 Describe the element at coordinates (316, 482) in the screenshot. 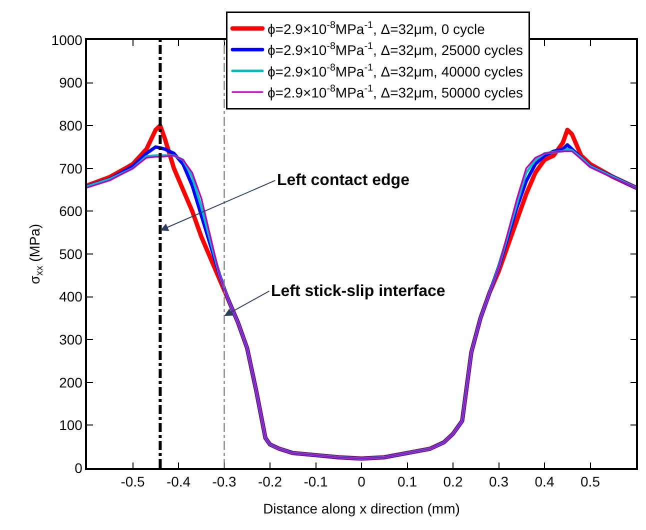

I see `x-tick-label: -0.1` at that location.